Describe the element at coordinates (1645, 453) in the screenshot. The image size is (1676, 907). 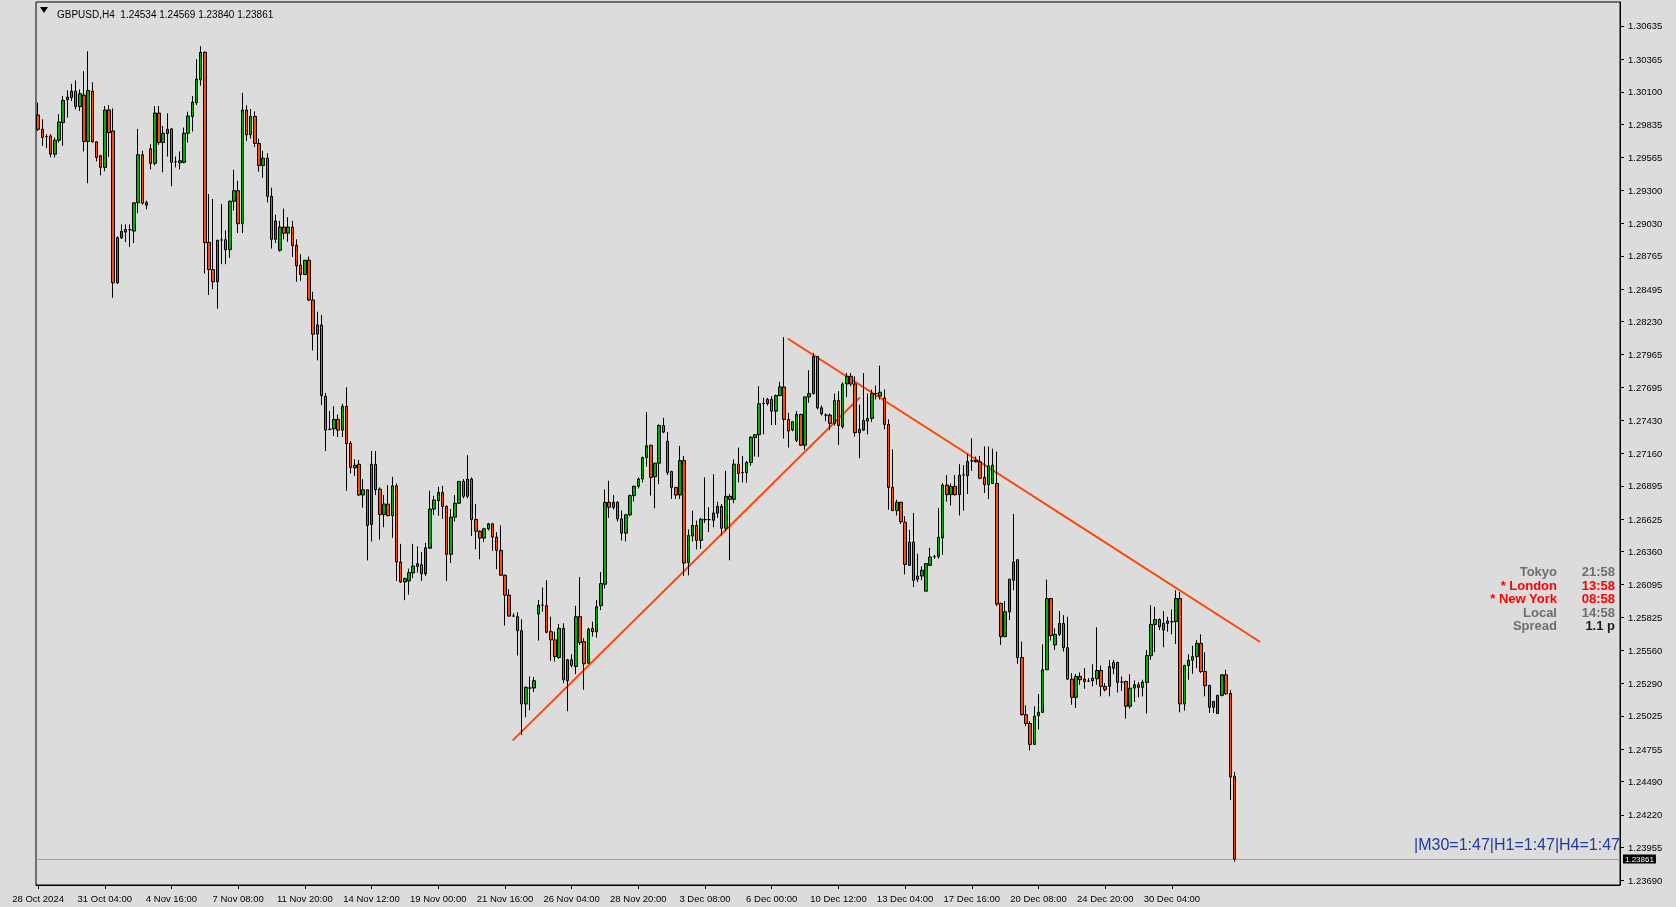
I see `y-tick-label: 1.27160` at that location.